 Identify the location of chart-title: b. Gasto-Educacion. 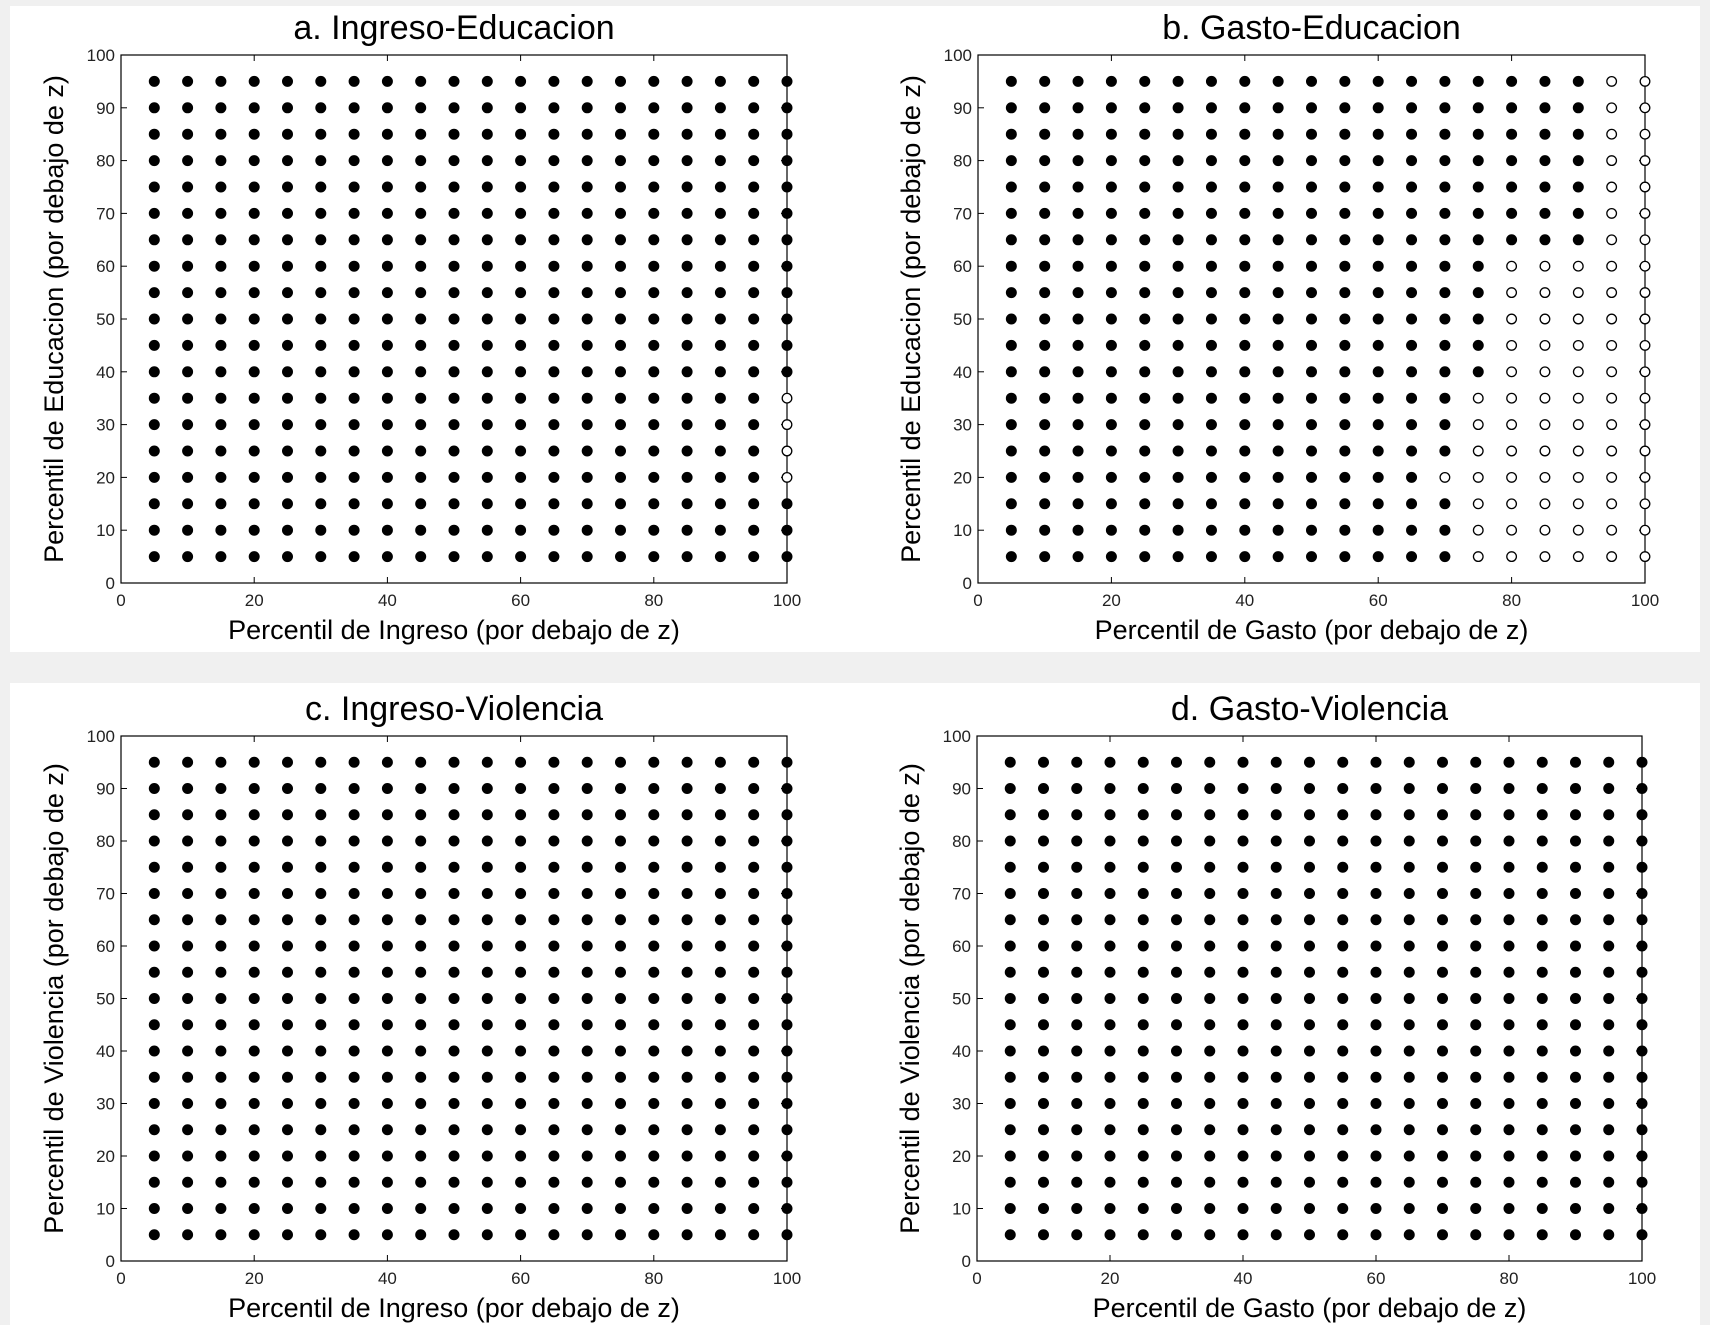
(1311, 28).